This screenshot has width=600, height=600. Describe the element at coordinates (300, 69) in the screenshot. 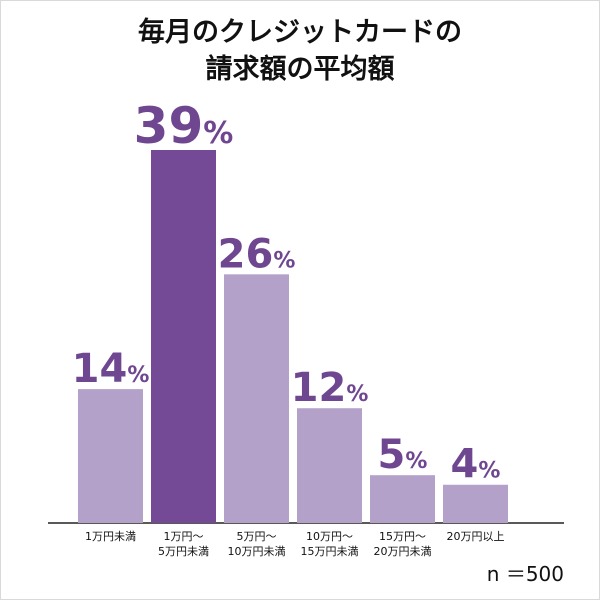

I see `chart-title-line-2: 請求額の平均額` at that location.